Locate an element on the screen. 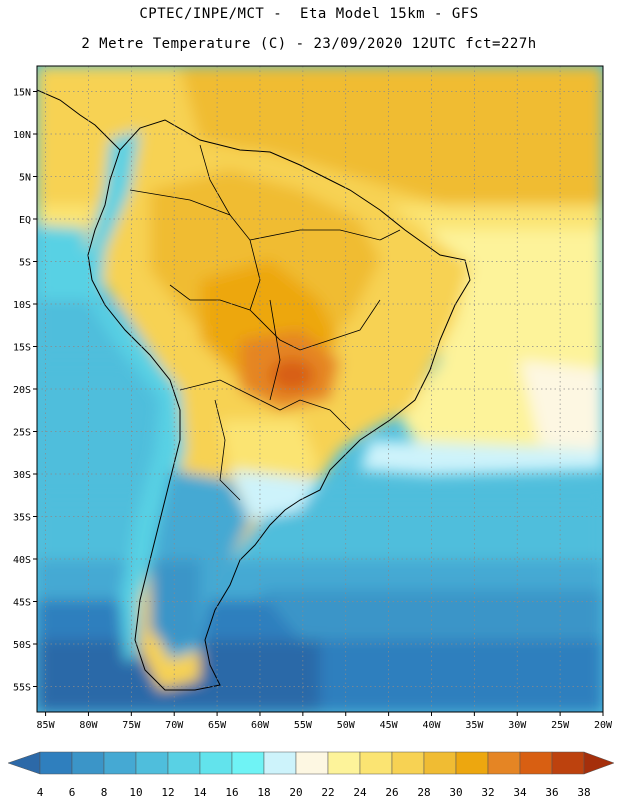 The width and height of the screenshot is (618, 800). colorbar-label: 4 is located at coordinates (40, 792).